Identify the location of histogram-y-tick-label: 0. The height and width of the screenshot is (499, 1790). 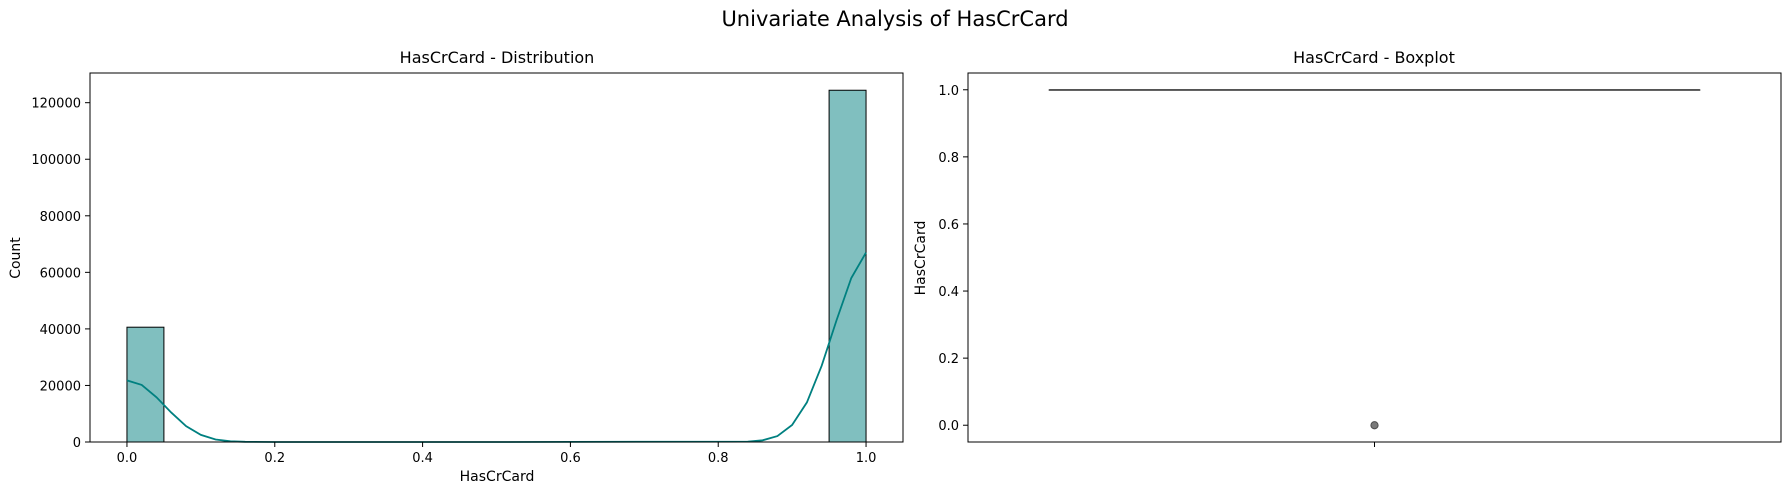
(77, 443).